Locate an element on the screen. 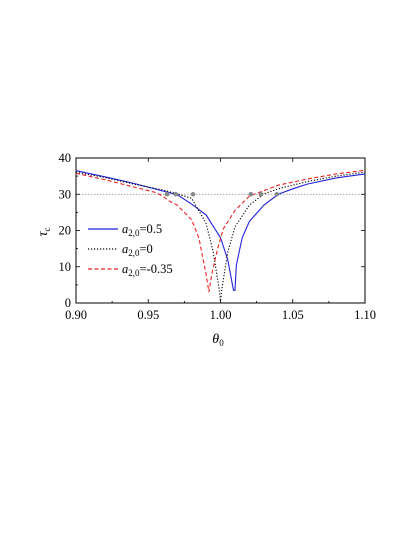 Image resolution: width=415 pixels, height=537 pixels. x-tick-label-4: 1.10 is located at coordinates (365, 315).